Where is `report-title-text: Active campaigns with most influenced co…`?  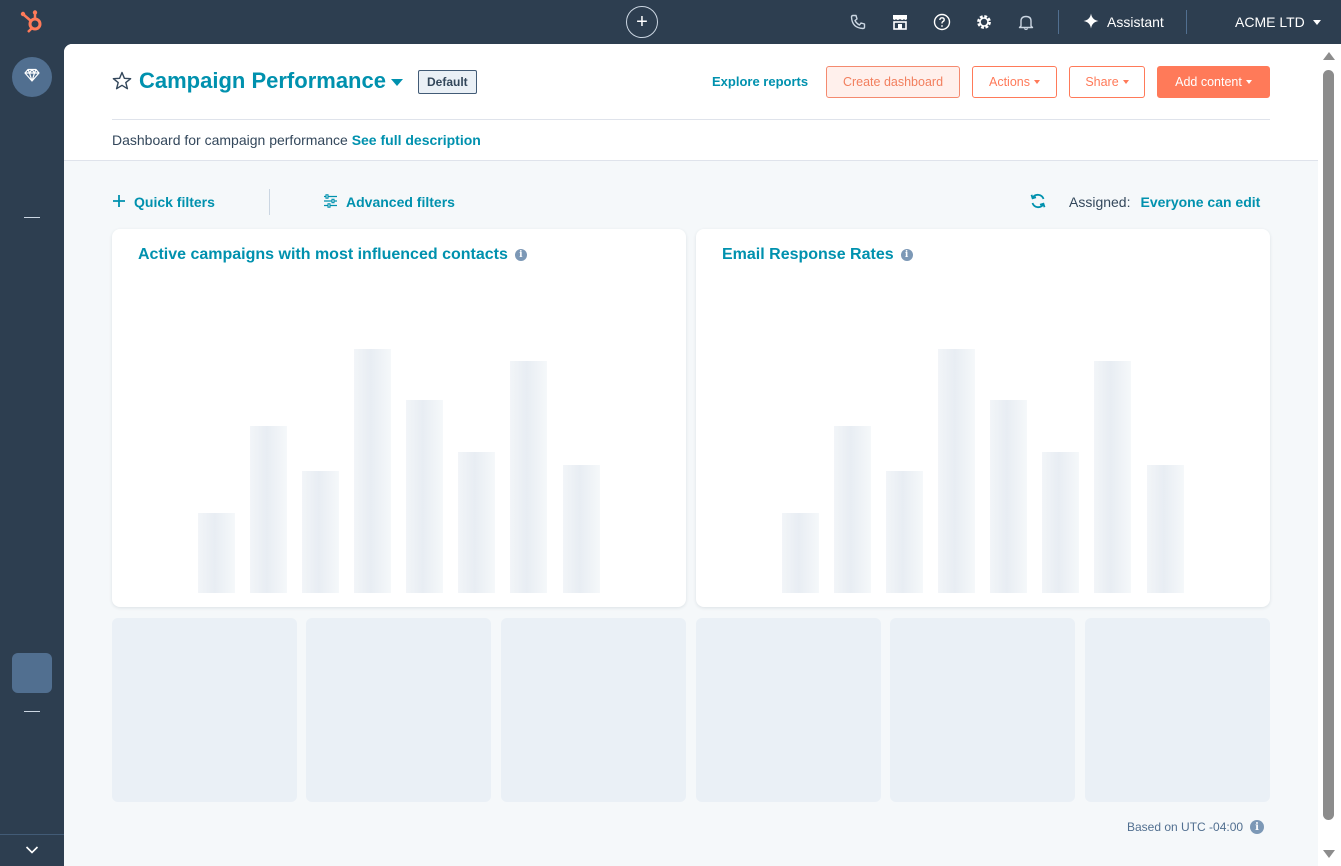 report-title-text: Active campaigns with most influenced co… is located at coordinates (323, 254).